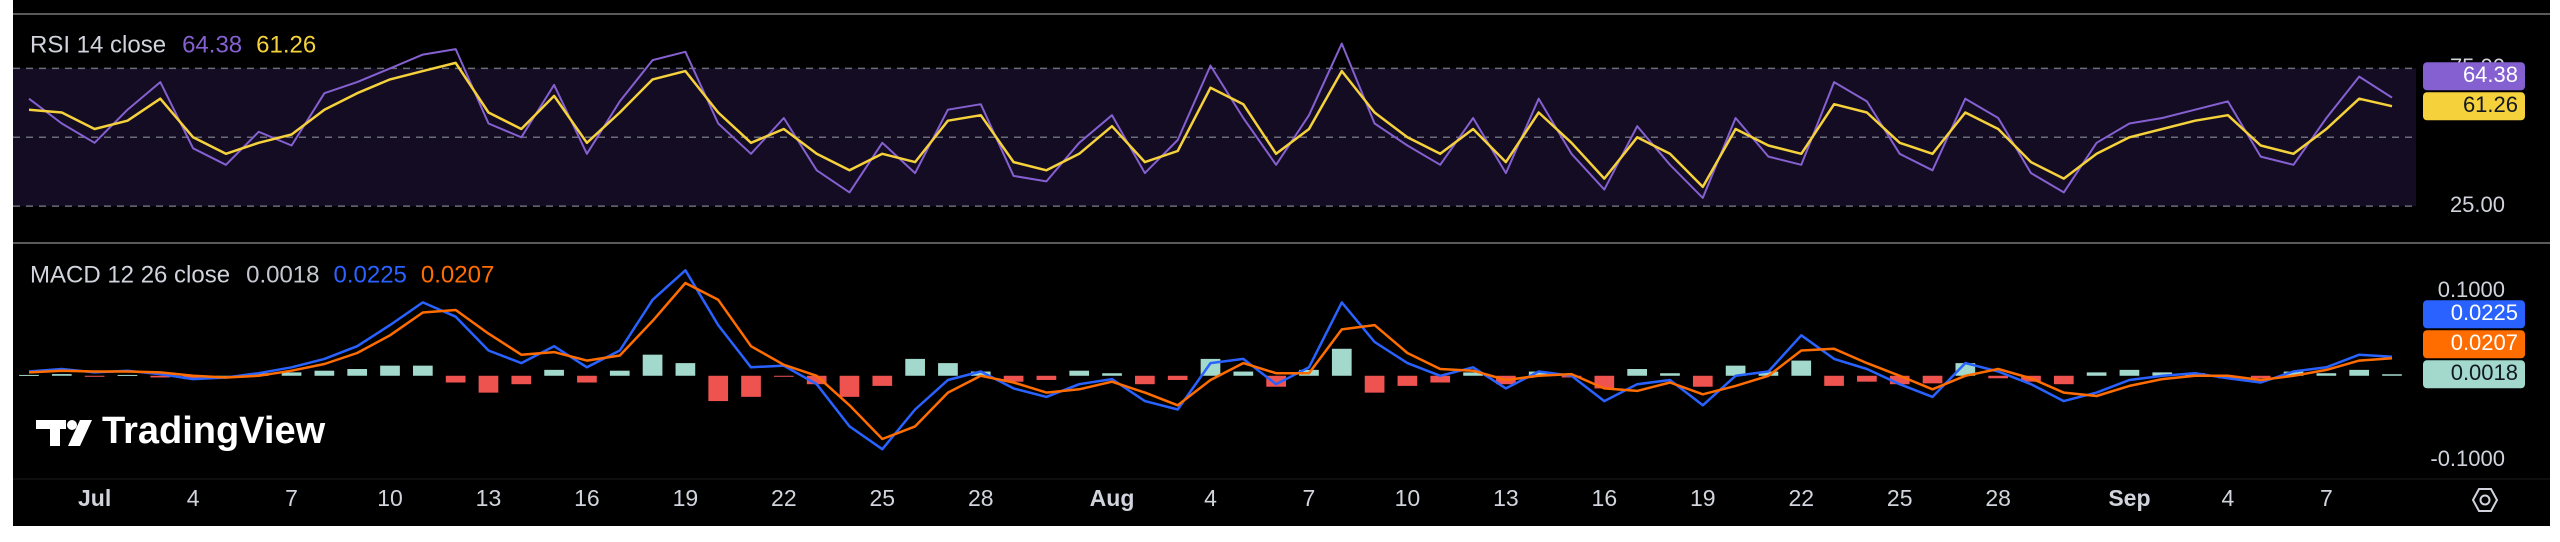 This screenshot has height=542, width=2560. Describe the element at coordinates (55, 433) in the screenshot. I see `logo-stem` at that location.